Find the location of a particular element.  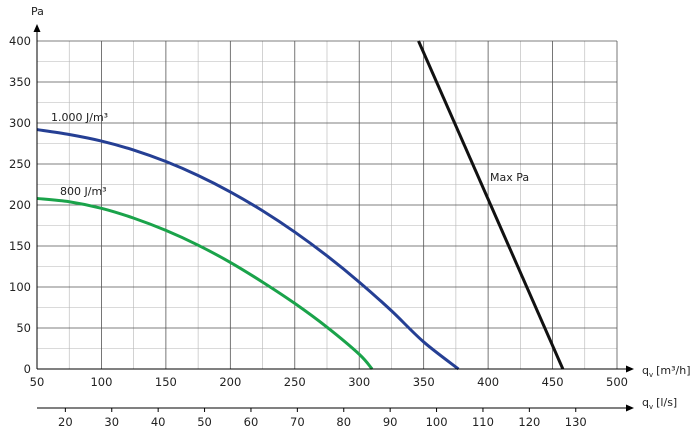

x2-tick-label: 80 is located at coordinates (343, 422).